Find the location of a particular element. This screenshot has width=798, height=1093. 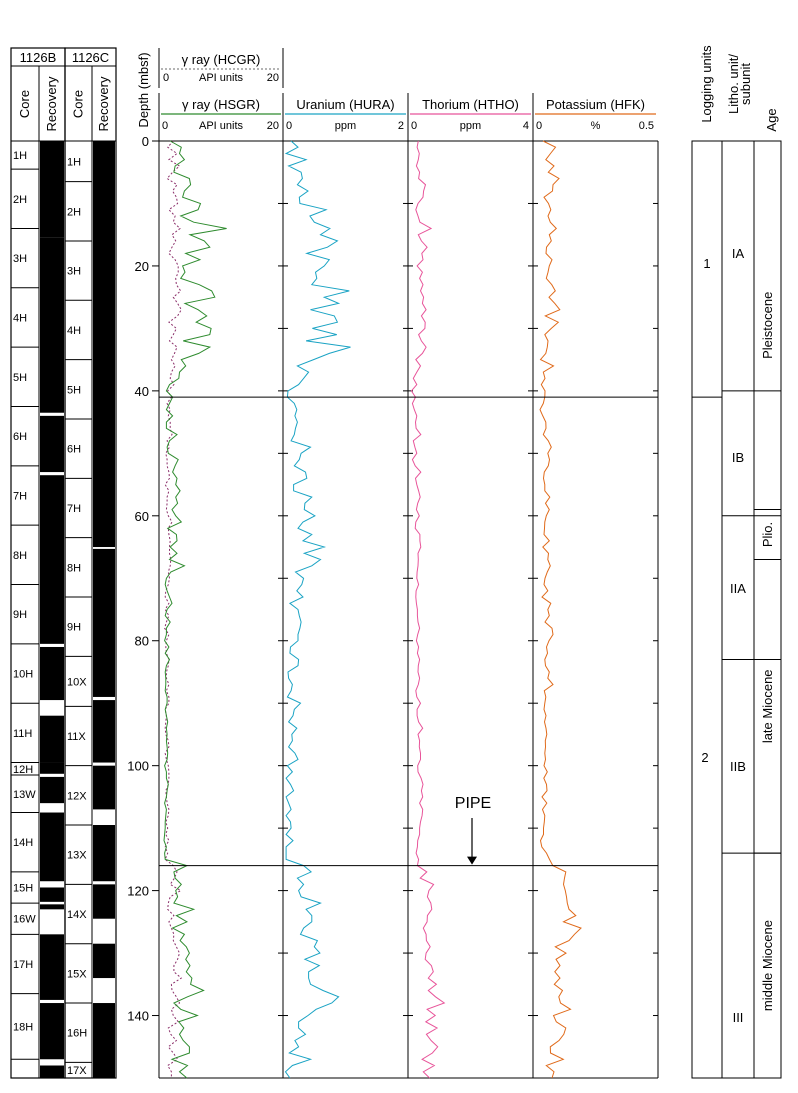

litho-header-line1: Litho. unit/ is located at coordinates (733, 84).